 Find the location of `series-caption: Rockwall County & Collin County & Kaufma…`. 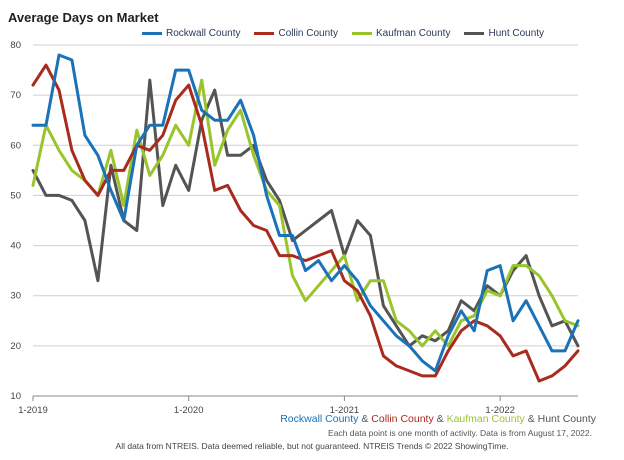

series-caption: Rockwall County & Collin County & Kaufma… is located at coordinates (438, 419).